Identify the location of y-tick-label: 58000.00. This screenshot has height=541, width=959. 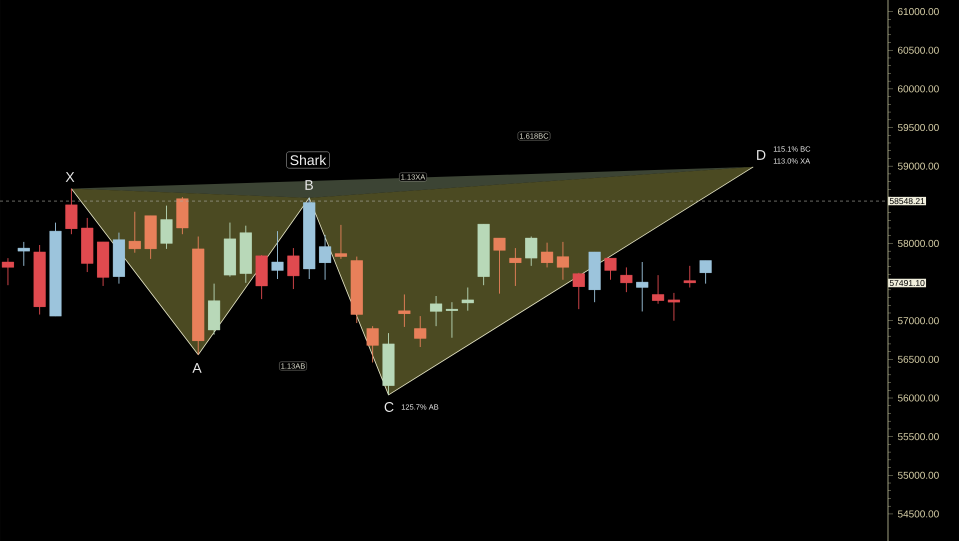
(918, 243).